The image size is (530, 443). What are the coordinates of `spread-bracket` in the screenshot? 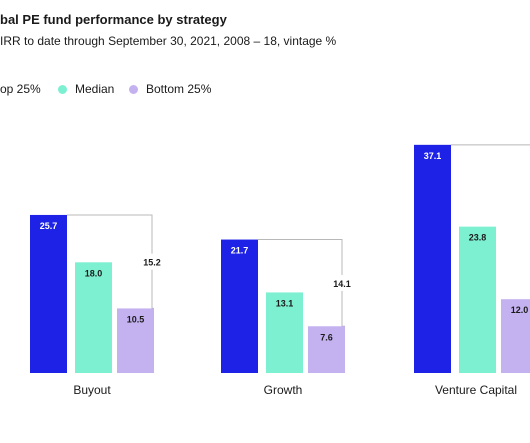 It's located at (490, 145).